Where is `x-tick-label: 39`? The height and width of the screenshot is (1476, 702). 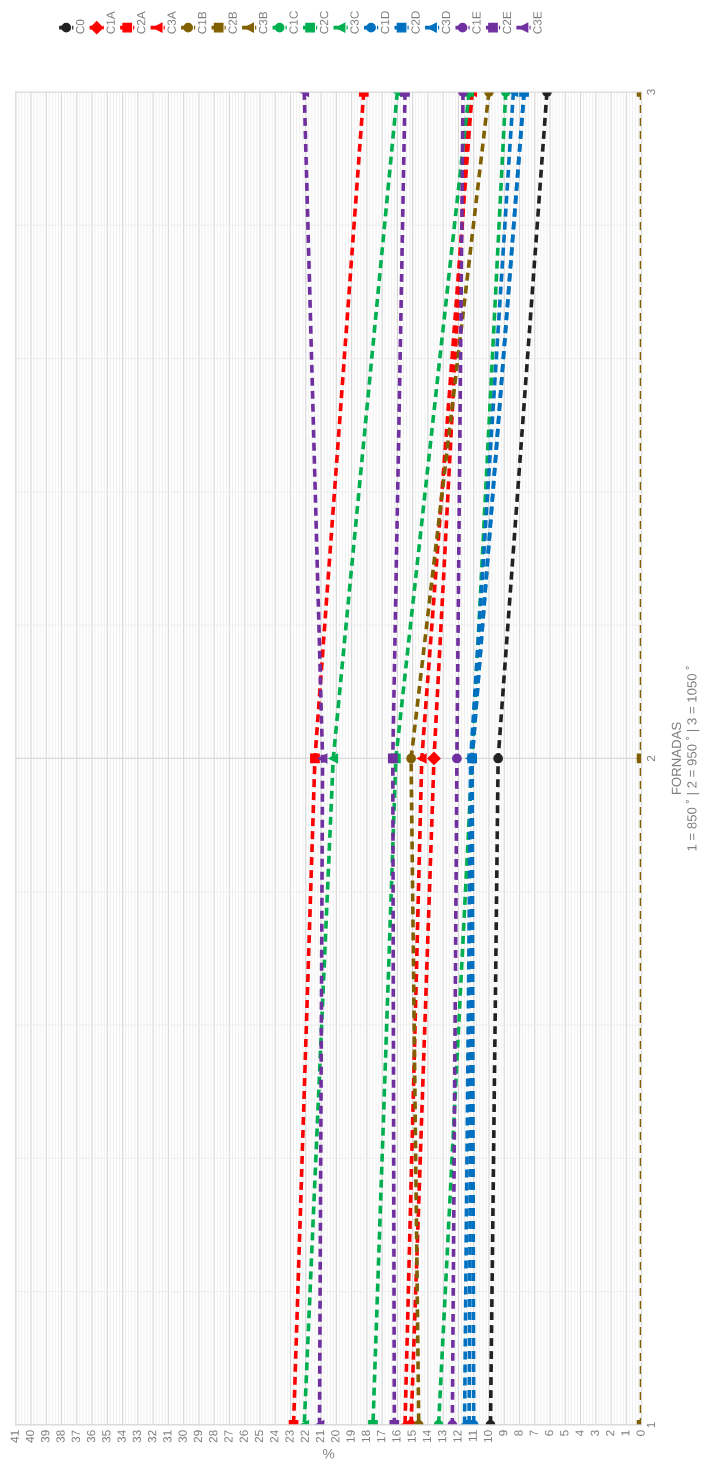
x-tick-label: 39 is located at coordinates (45, 1436).